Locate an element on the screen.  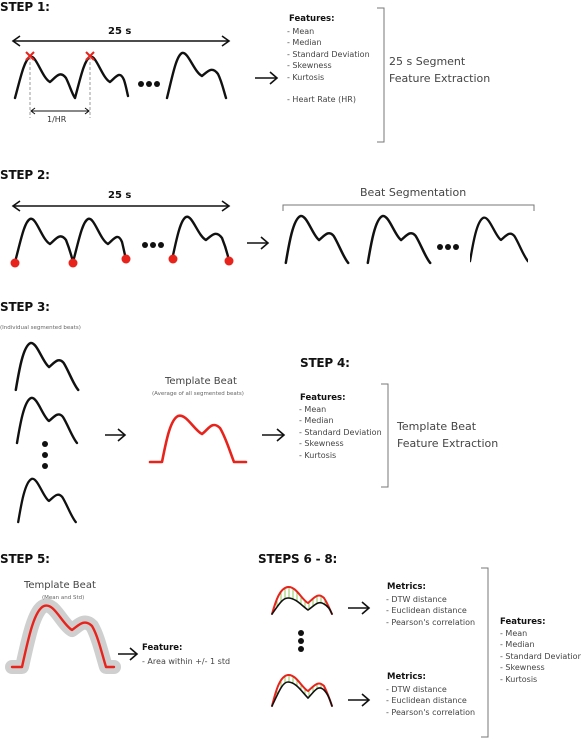
step1-waveform is located at coordinates (71, 77).